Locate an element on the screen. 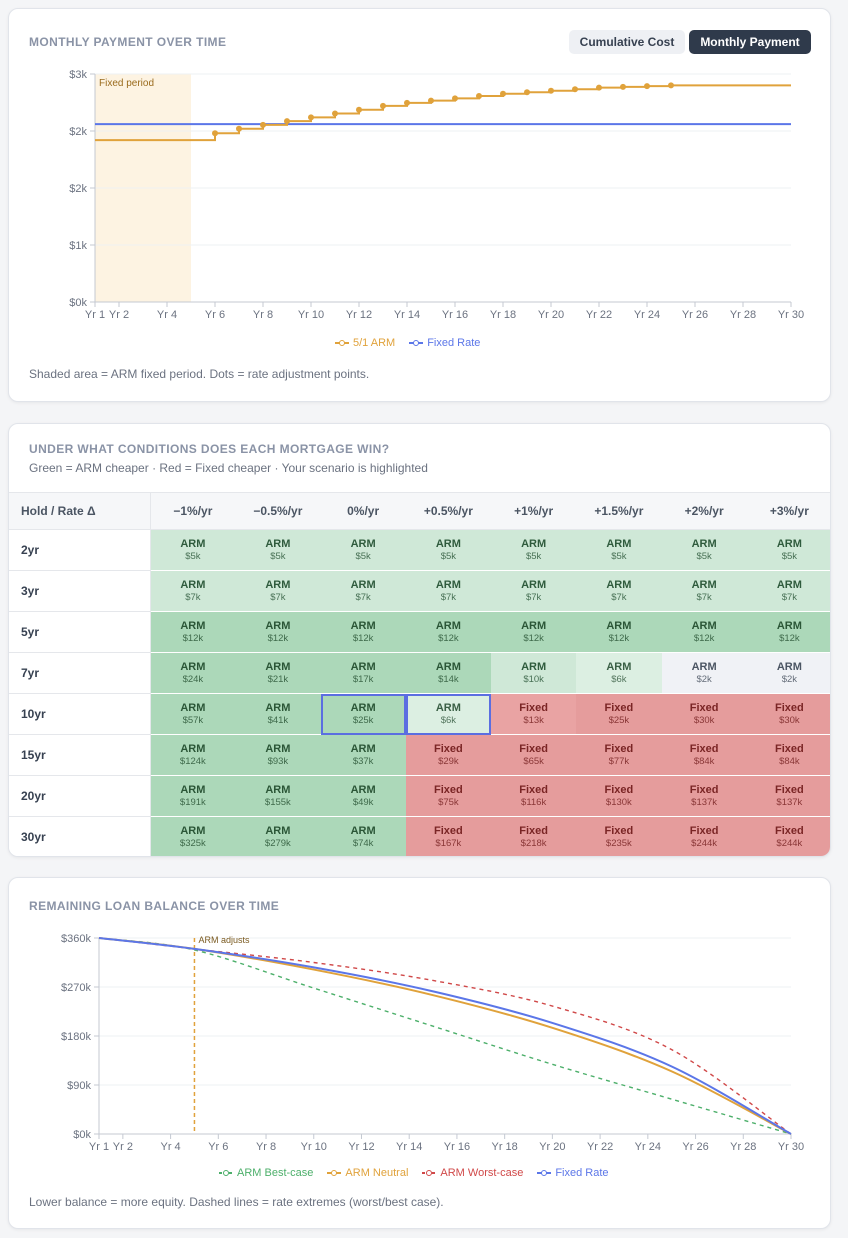 Image resolution: width=848 pixels, height=1238 pixels. legend-label: 5/1 ARM is located at coordinates (374, 343).